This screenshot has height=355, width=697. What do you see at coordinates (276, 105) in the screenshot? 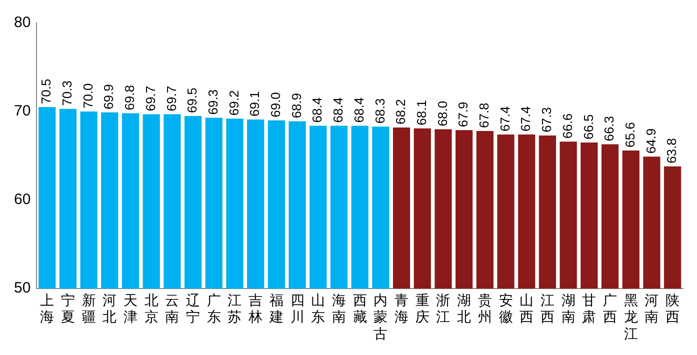
I see `data-label: 69.0` at bounding box center [276, 105].